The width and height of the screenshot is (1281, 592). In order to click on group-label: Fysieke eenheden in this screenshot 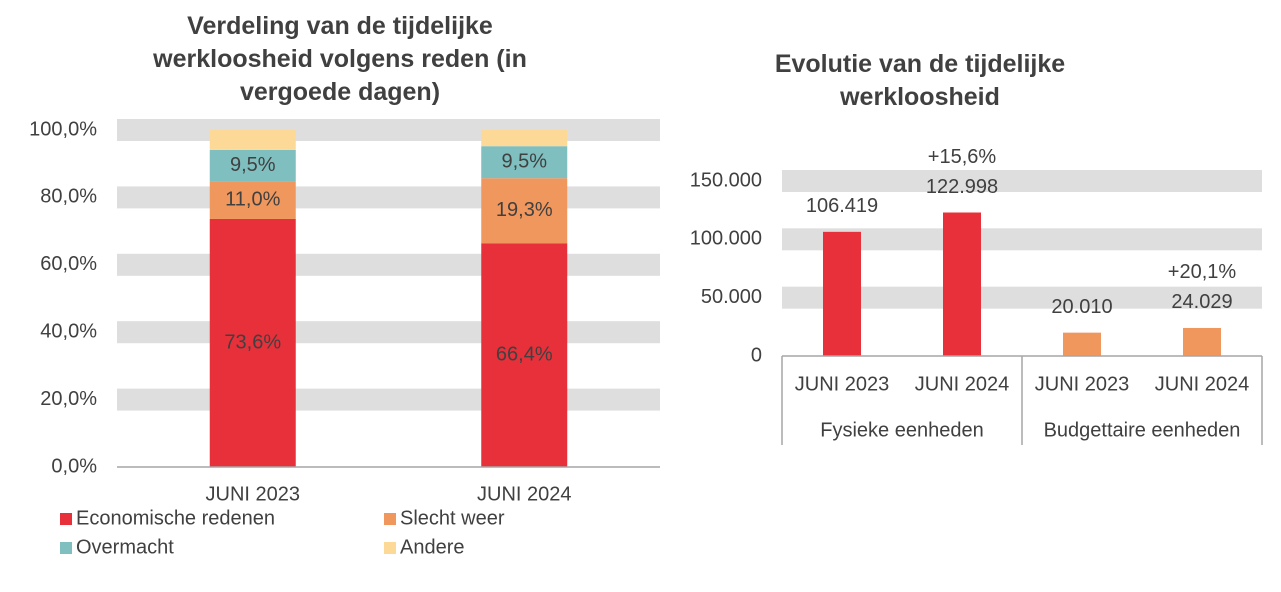, I will do `click(901, 430)`.